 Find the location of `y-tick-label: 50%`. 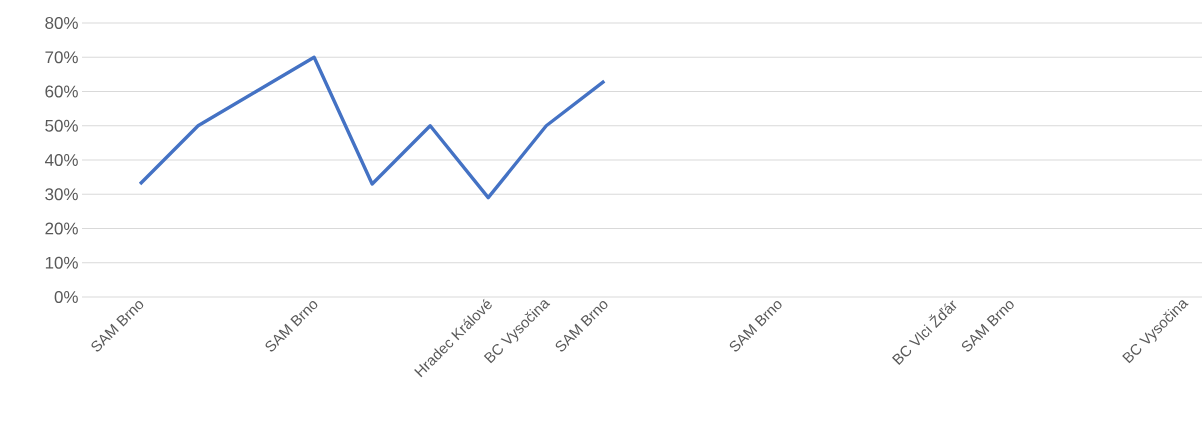

y-tick-label: 50% is located at coordinates (61, 125).